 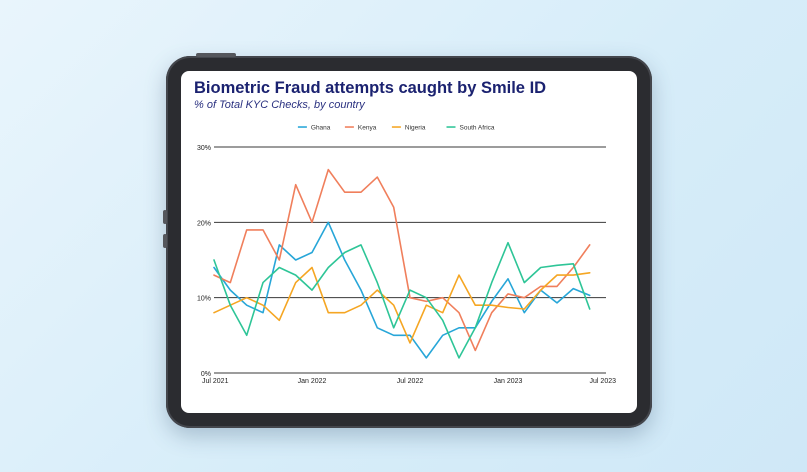 I want to click on x-tick-label: Jan 2023, so click(x=508, y=381).